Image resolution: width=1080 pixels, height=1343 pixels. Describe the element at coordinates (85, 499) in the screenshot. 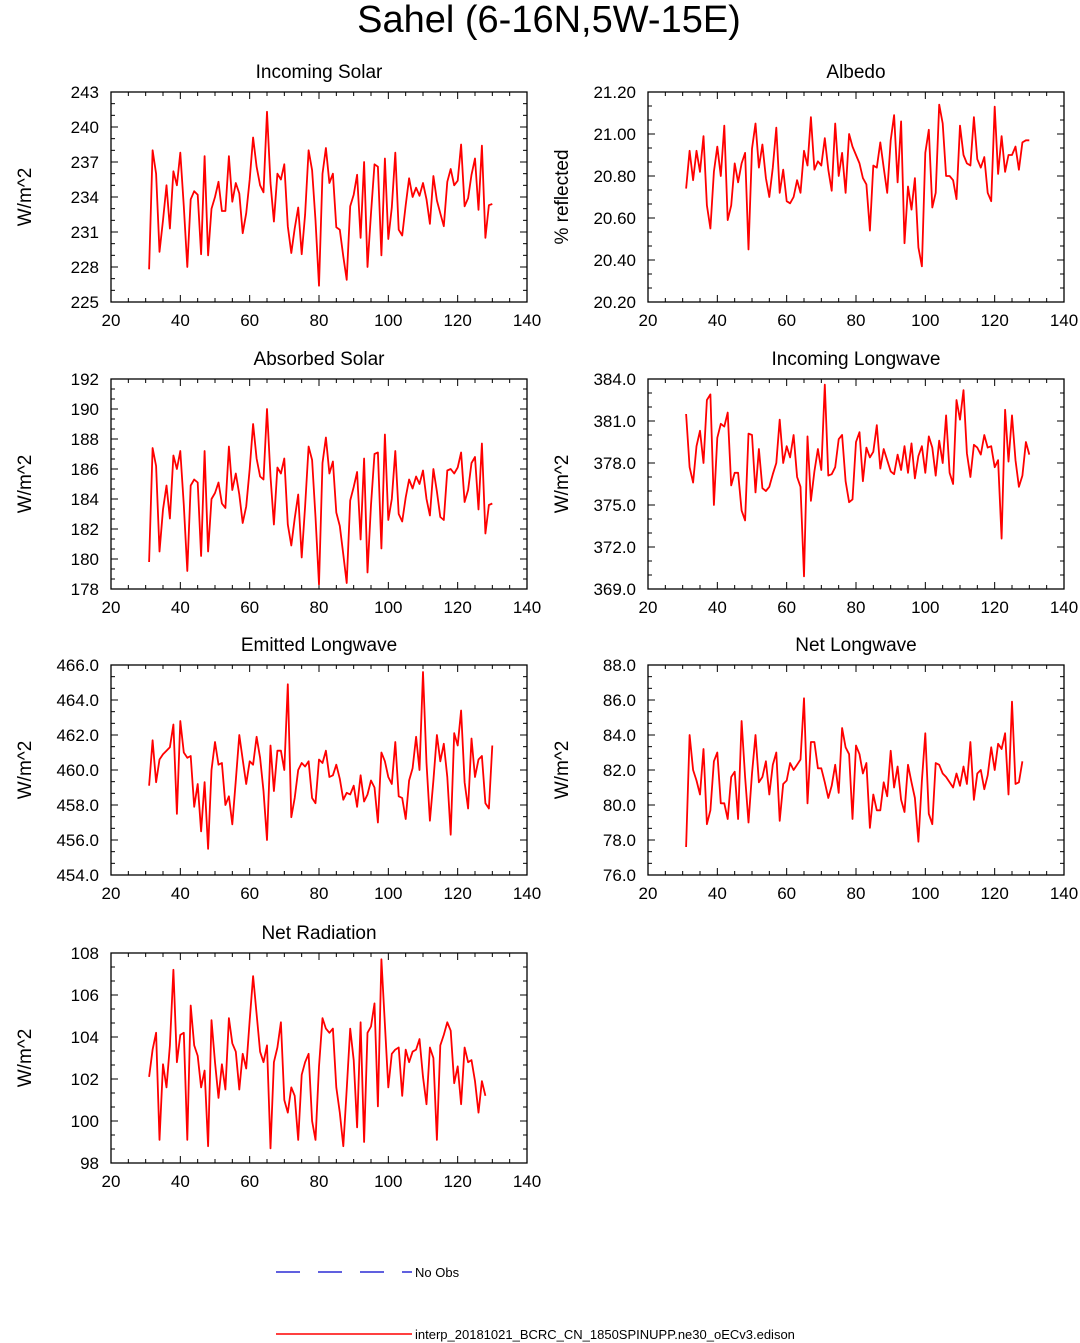

I see `y-tick-label: 184` at that location.